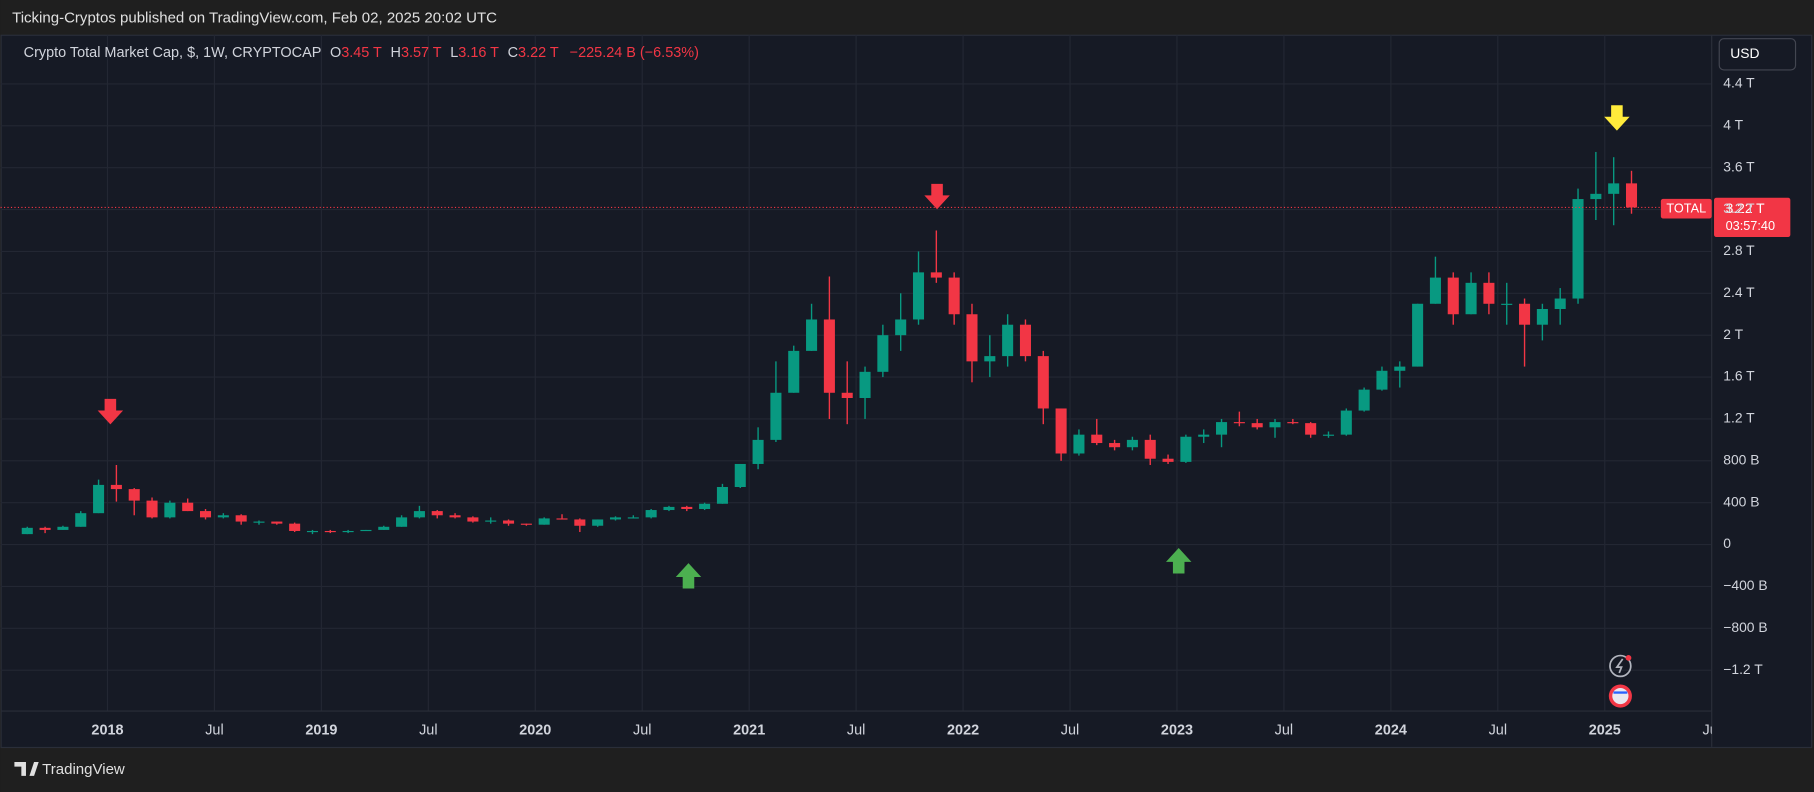  I want to click on y-tick-label: −400 B, so click(1745, 585).